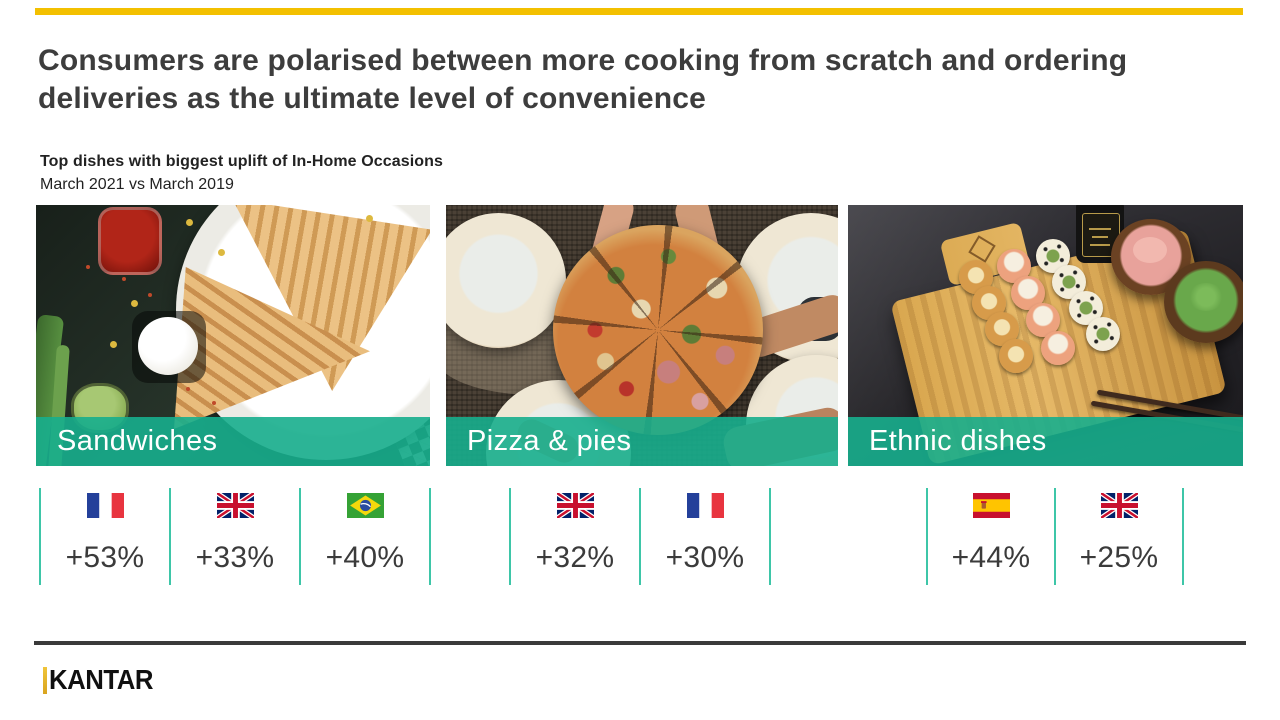 The image size is (1280, 720). I want to click on mayo-dip-cup, so click(168, 346).